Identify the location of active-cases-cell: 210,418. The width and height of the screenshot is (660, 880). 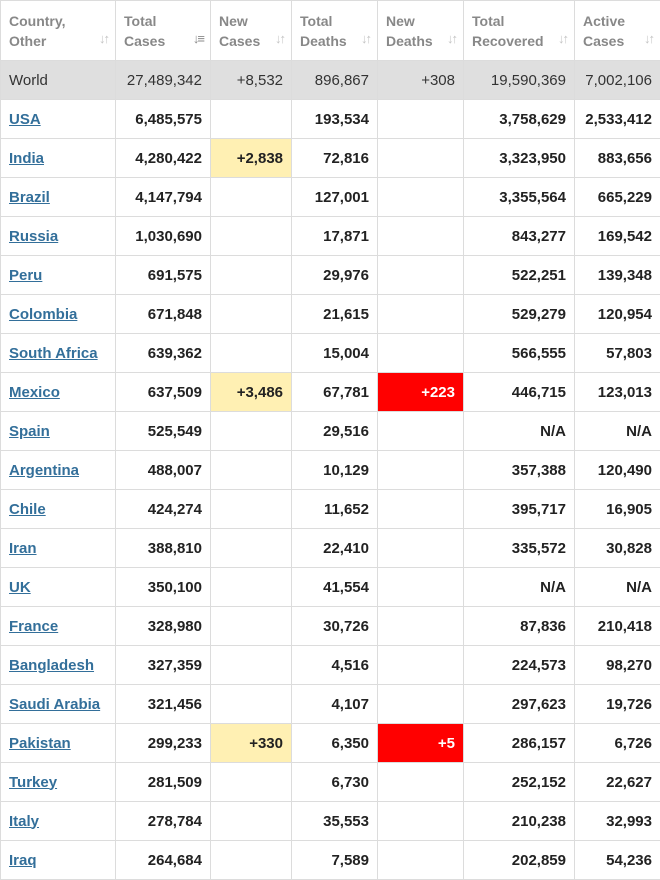
(617, 626).